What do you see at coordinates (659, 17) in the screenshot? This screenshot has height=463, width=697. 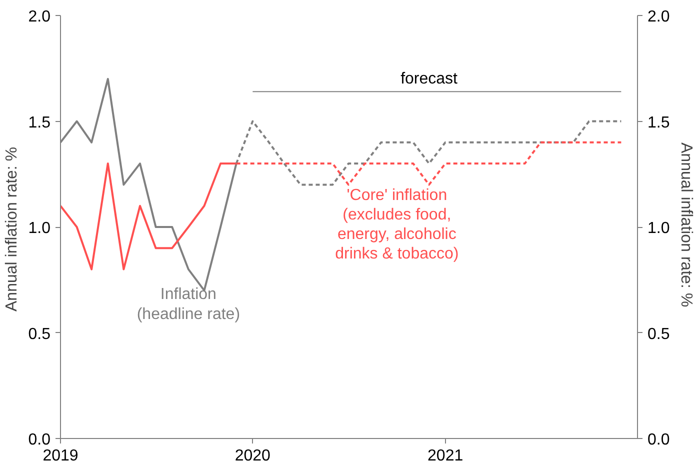 I see `y2-tick-label: 2.0` at bounding box center [659, 17].